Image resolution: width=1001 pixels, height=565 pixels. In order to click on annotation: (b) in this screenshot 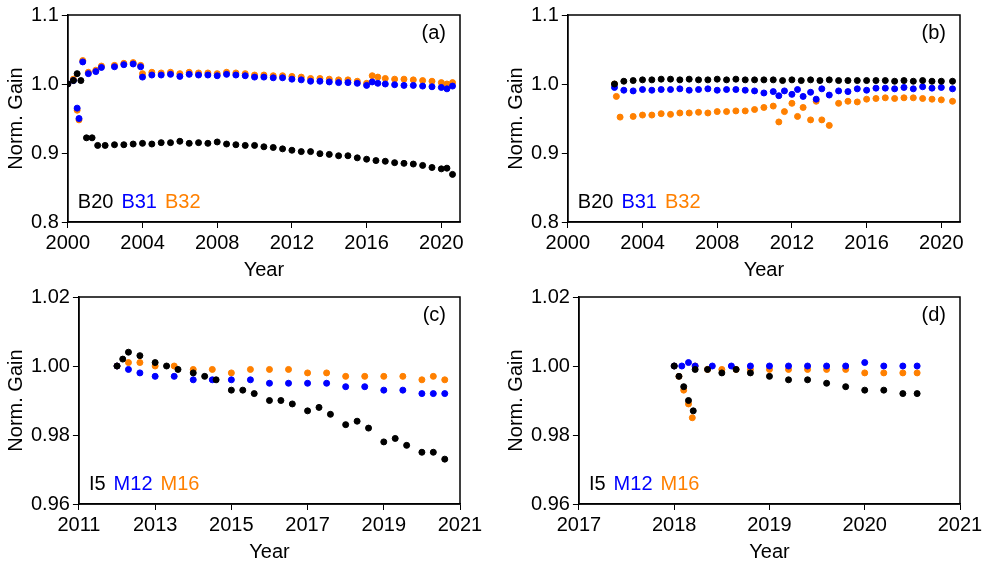, I will do `click(933, 31)`.